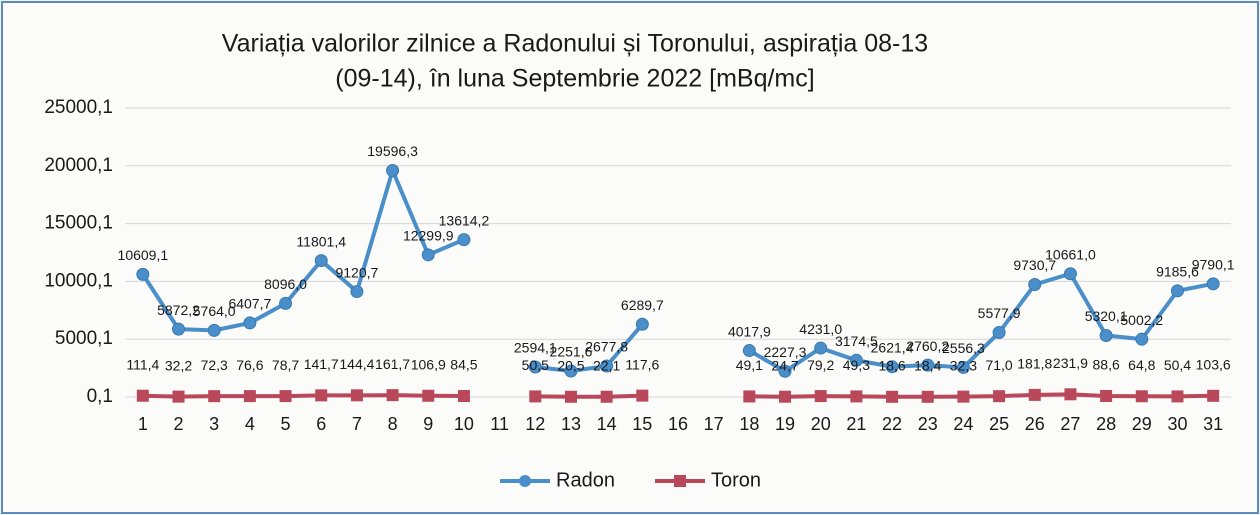 This screenshot has height=515, width=1260. What do you see at coordinates (999, 424) in the screenshot?
I see `x-tick-label: 25` at bounding box center [999, 424].